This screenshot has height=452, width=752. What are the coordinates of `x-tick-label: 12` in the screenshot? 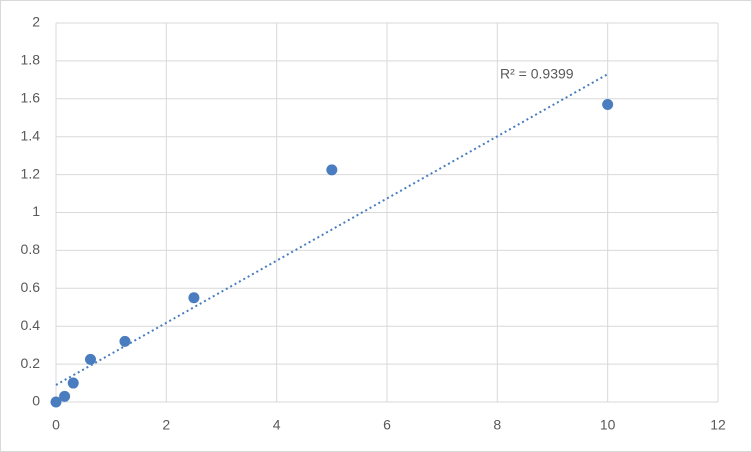 It's located at (718, 425).